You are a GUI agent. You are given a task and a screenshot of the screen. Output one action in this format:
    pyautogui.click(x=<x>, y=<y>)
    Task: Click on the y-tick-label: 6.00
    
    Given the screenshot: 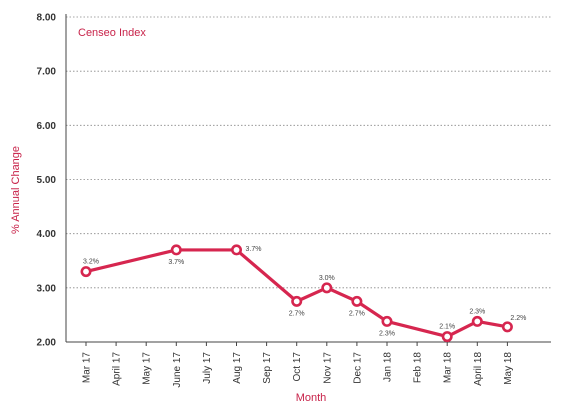 What is the action you would take?
    pyautogui.click(x=47, y=126)
    